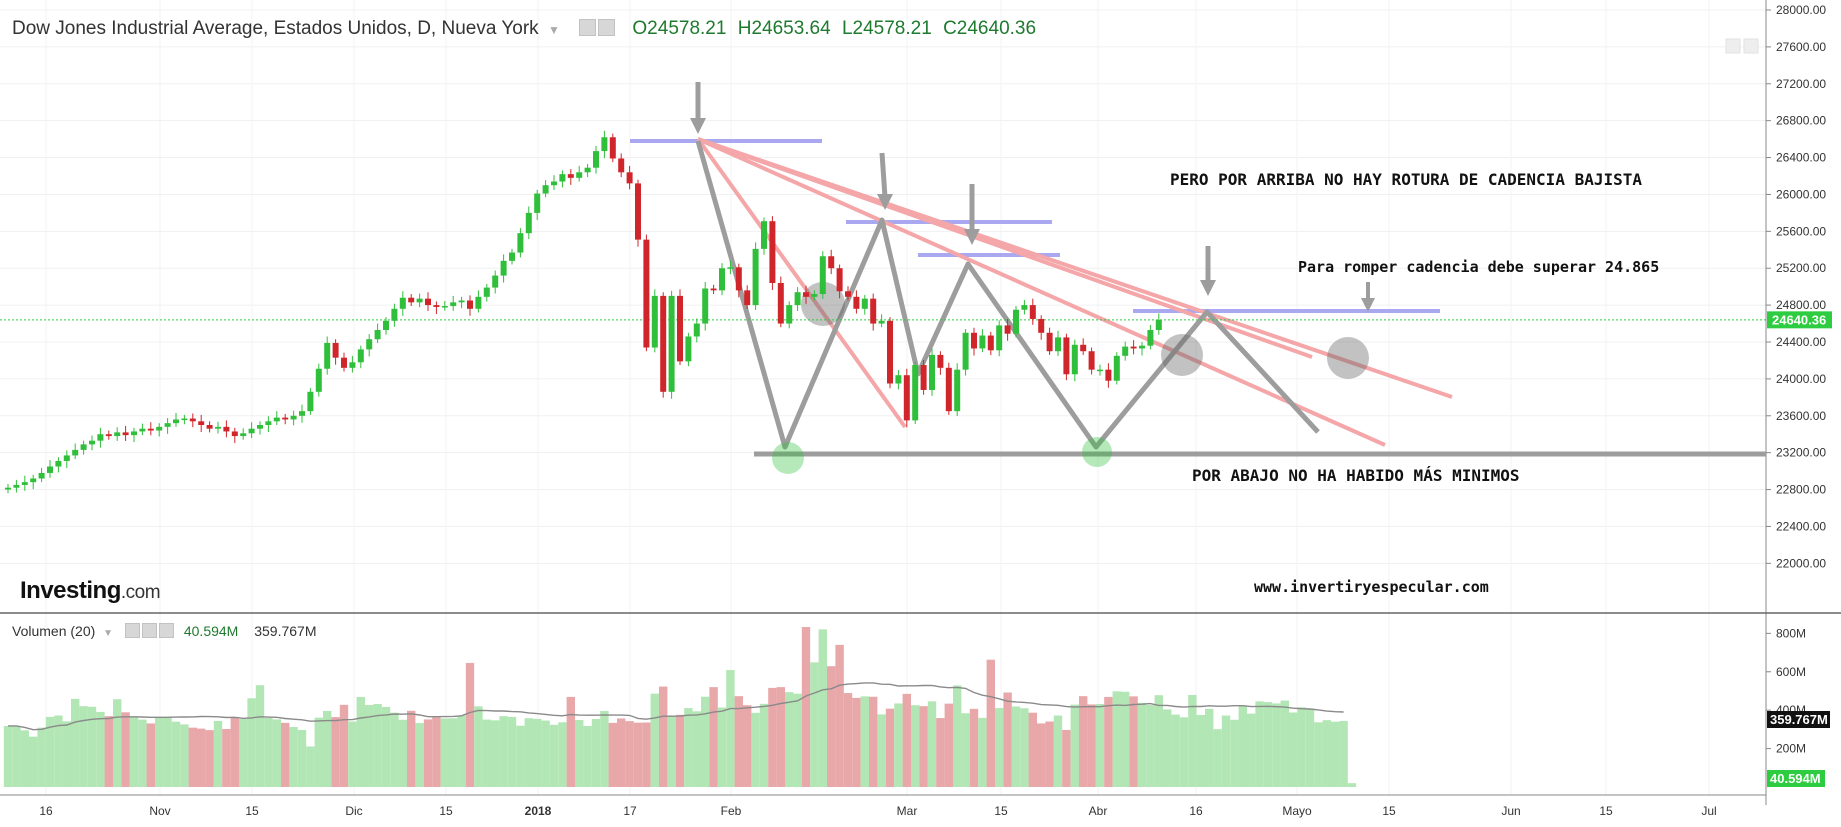  Describe the element at coordinates (731, 811) in the screenshot. I see `date-tick-label: Feb` at that location.